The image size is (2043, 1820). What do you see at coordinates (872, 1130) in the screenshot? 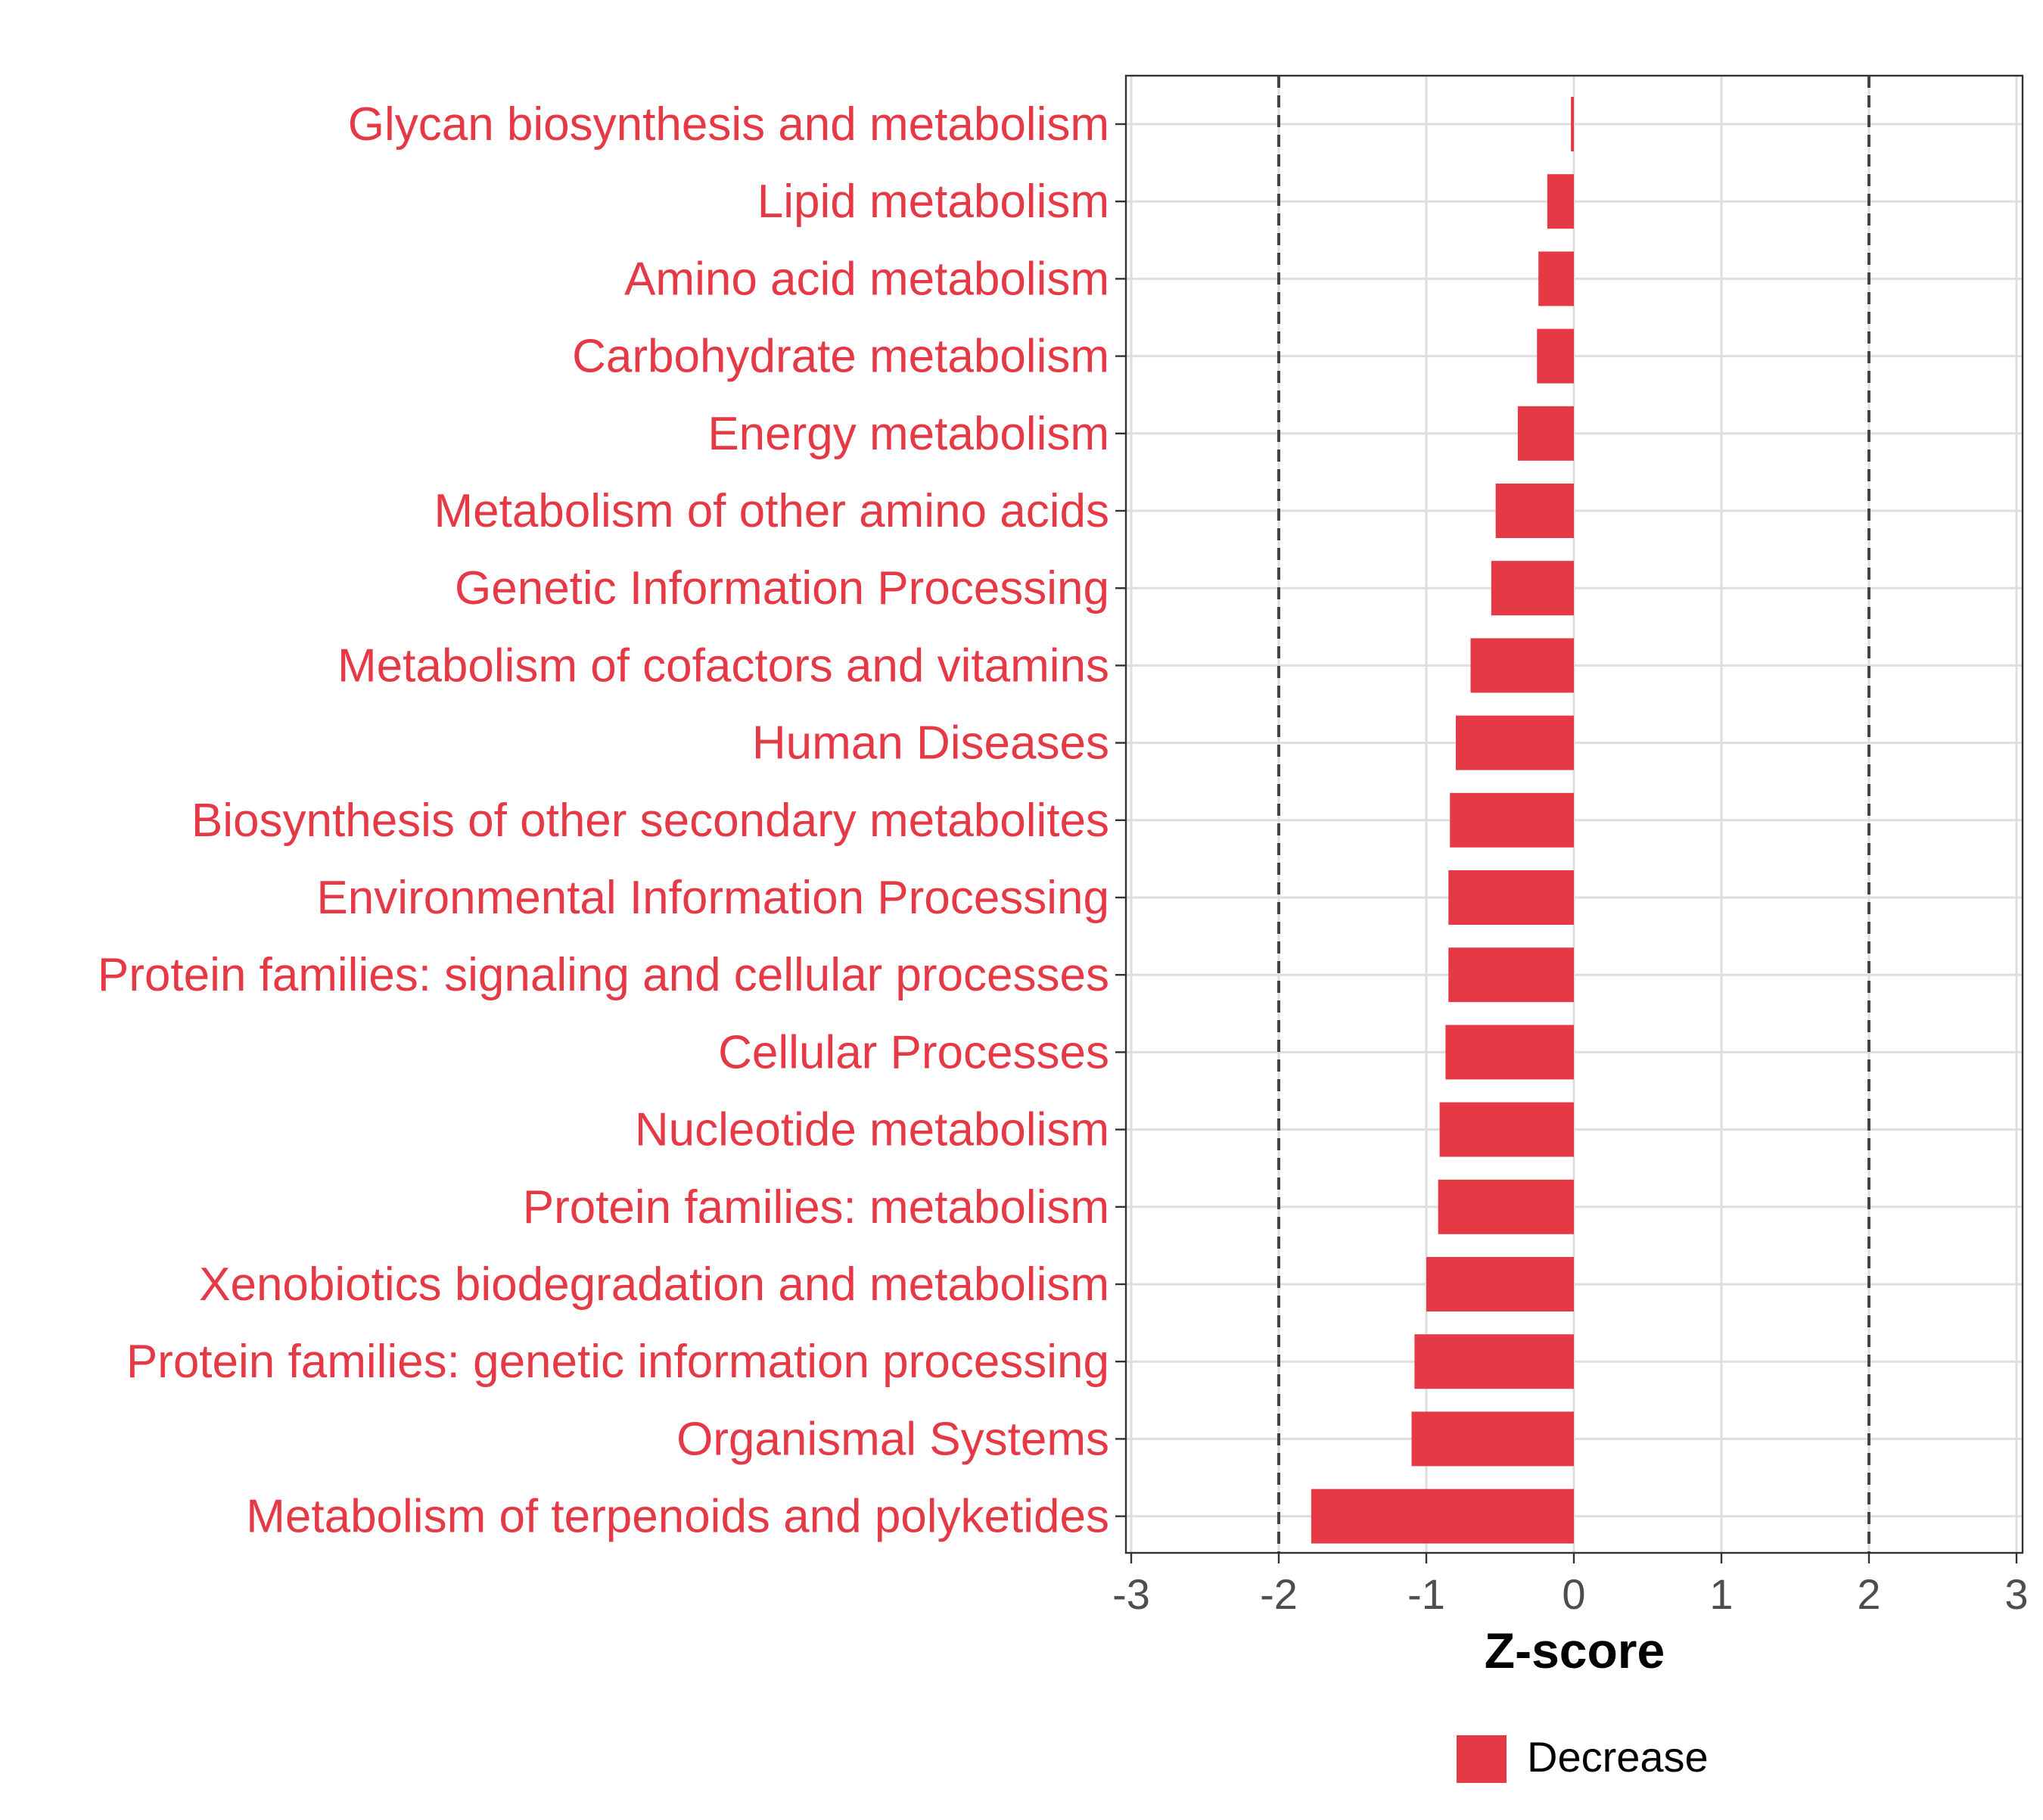
I see `y-tick-label: Nucleotide metabolism` at bounding box center [872, 1130].